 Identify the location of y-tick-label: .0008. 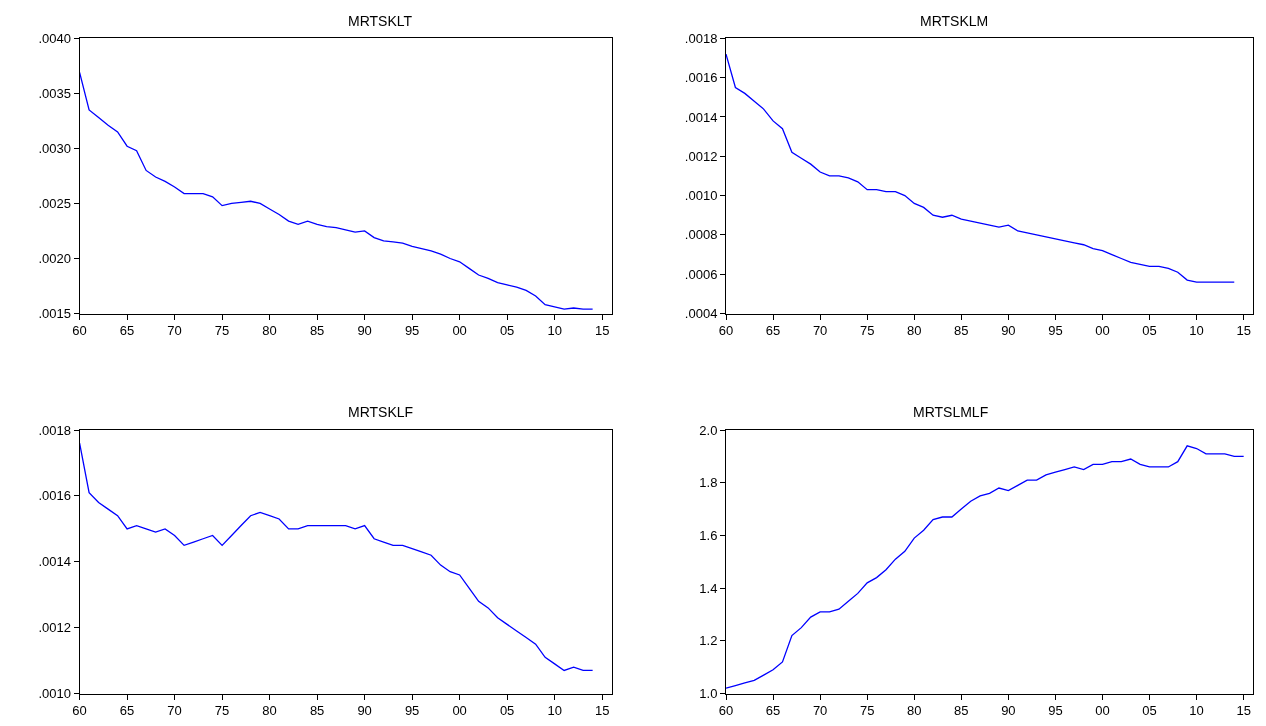
(701, 235).